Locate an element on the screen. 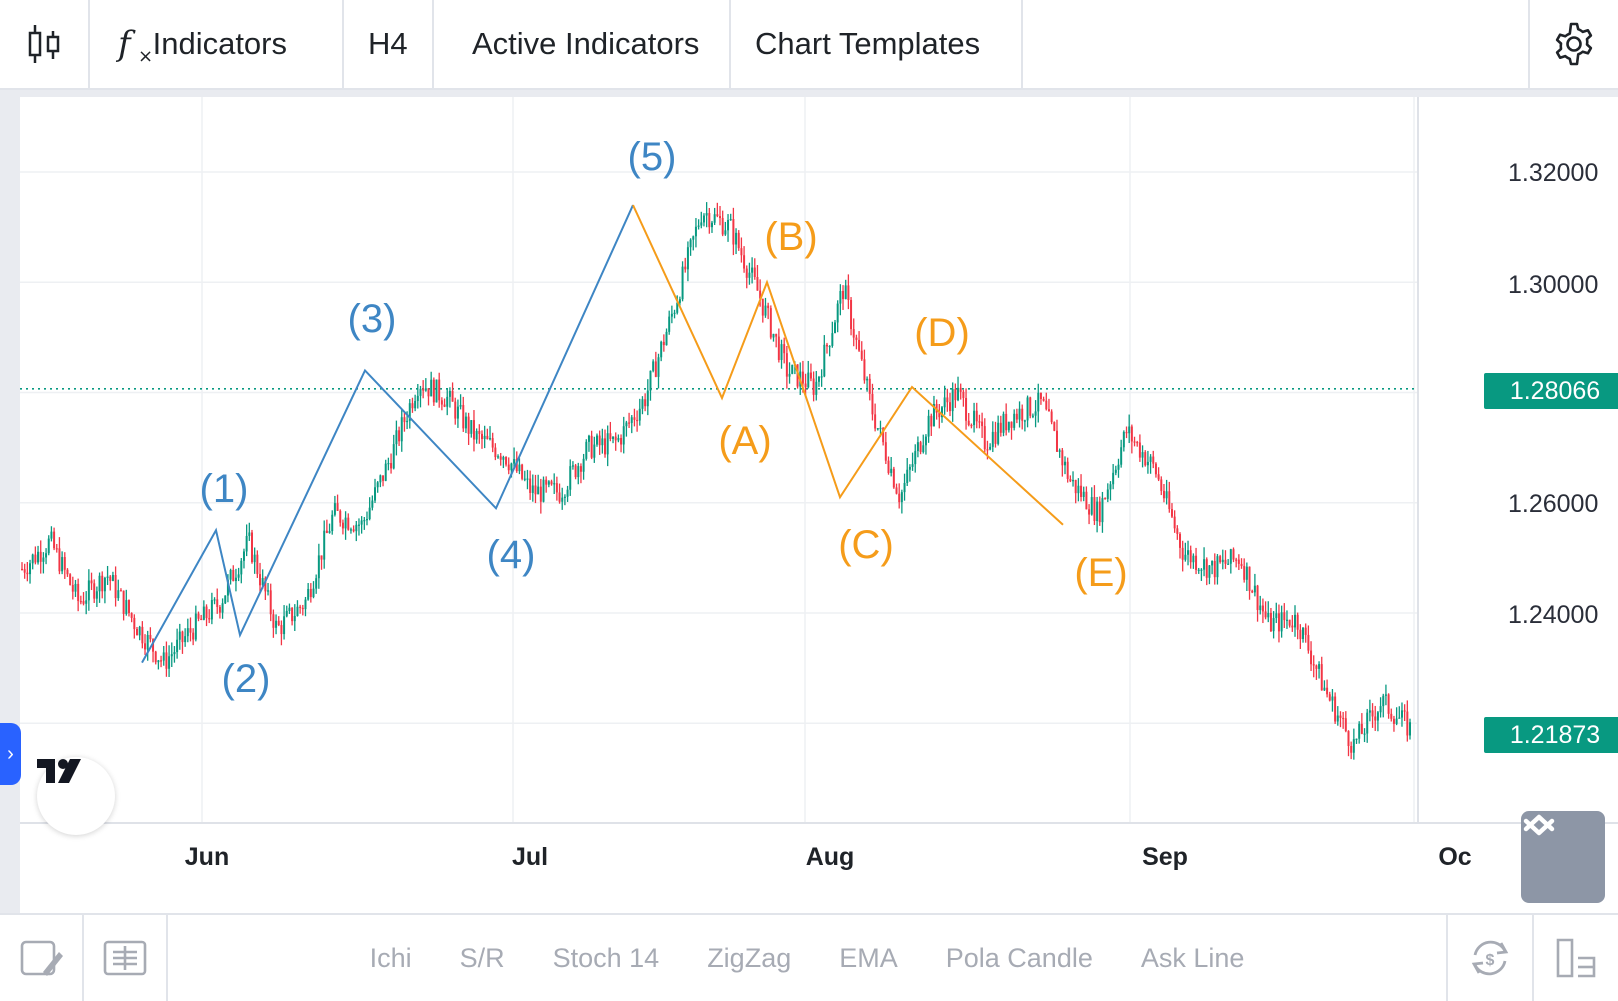 This screenshot has width=1618, height=1001. template-button is located at coordinates (126, 958).